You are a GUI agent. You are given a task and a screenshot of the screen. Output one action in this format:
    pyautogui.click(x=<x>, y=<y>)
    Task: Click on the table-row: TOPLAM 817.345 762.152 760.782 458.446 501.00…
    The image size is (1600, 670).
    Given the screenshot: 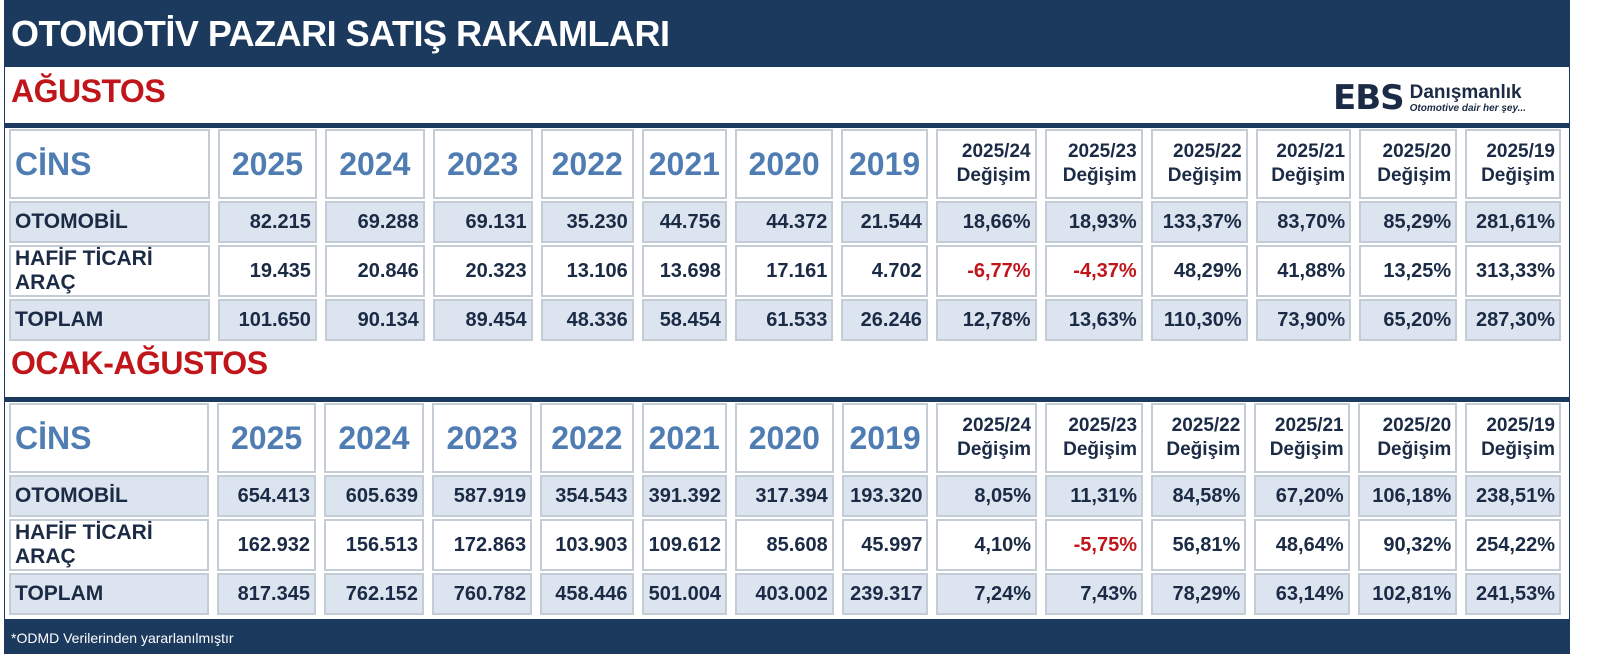 What is the action you would take?
    pyautogui.click(x=785, y=594)
    